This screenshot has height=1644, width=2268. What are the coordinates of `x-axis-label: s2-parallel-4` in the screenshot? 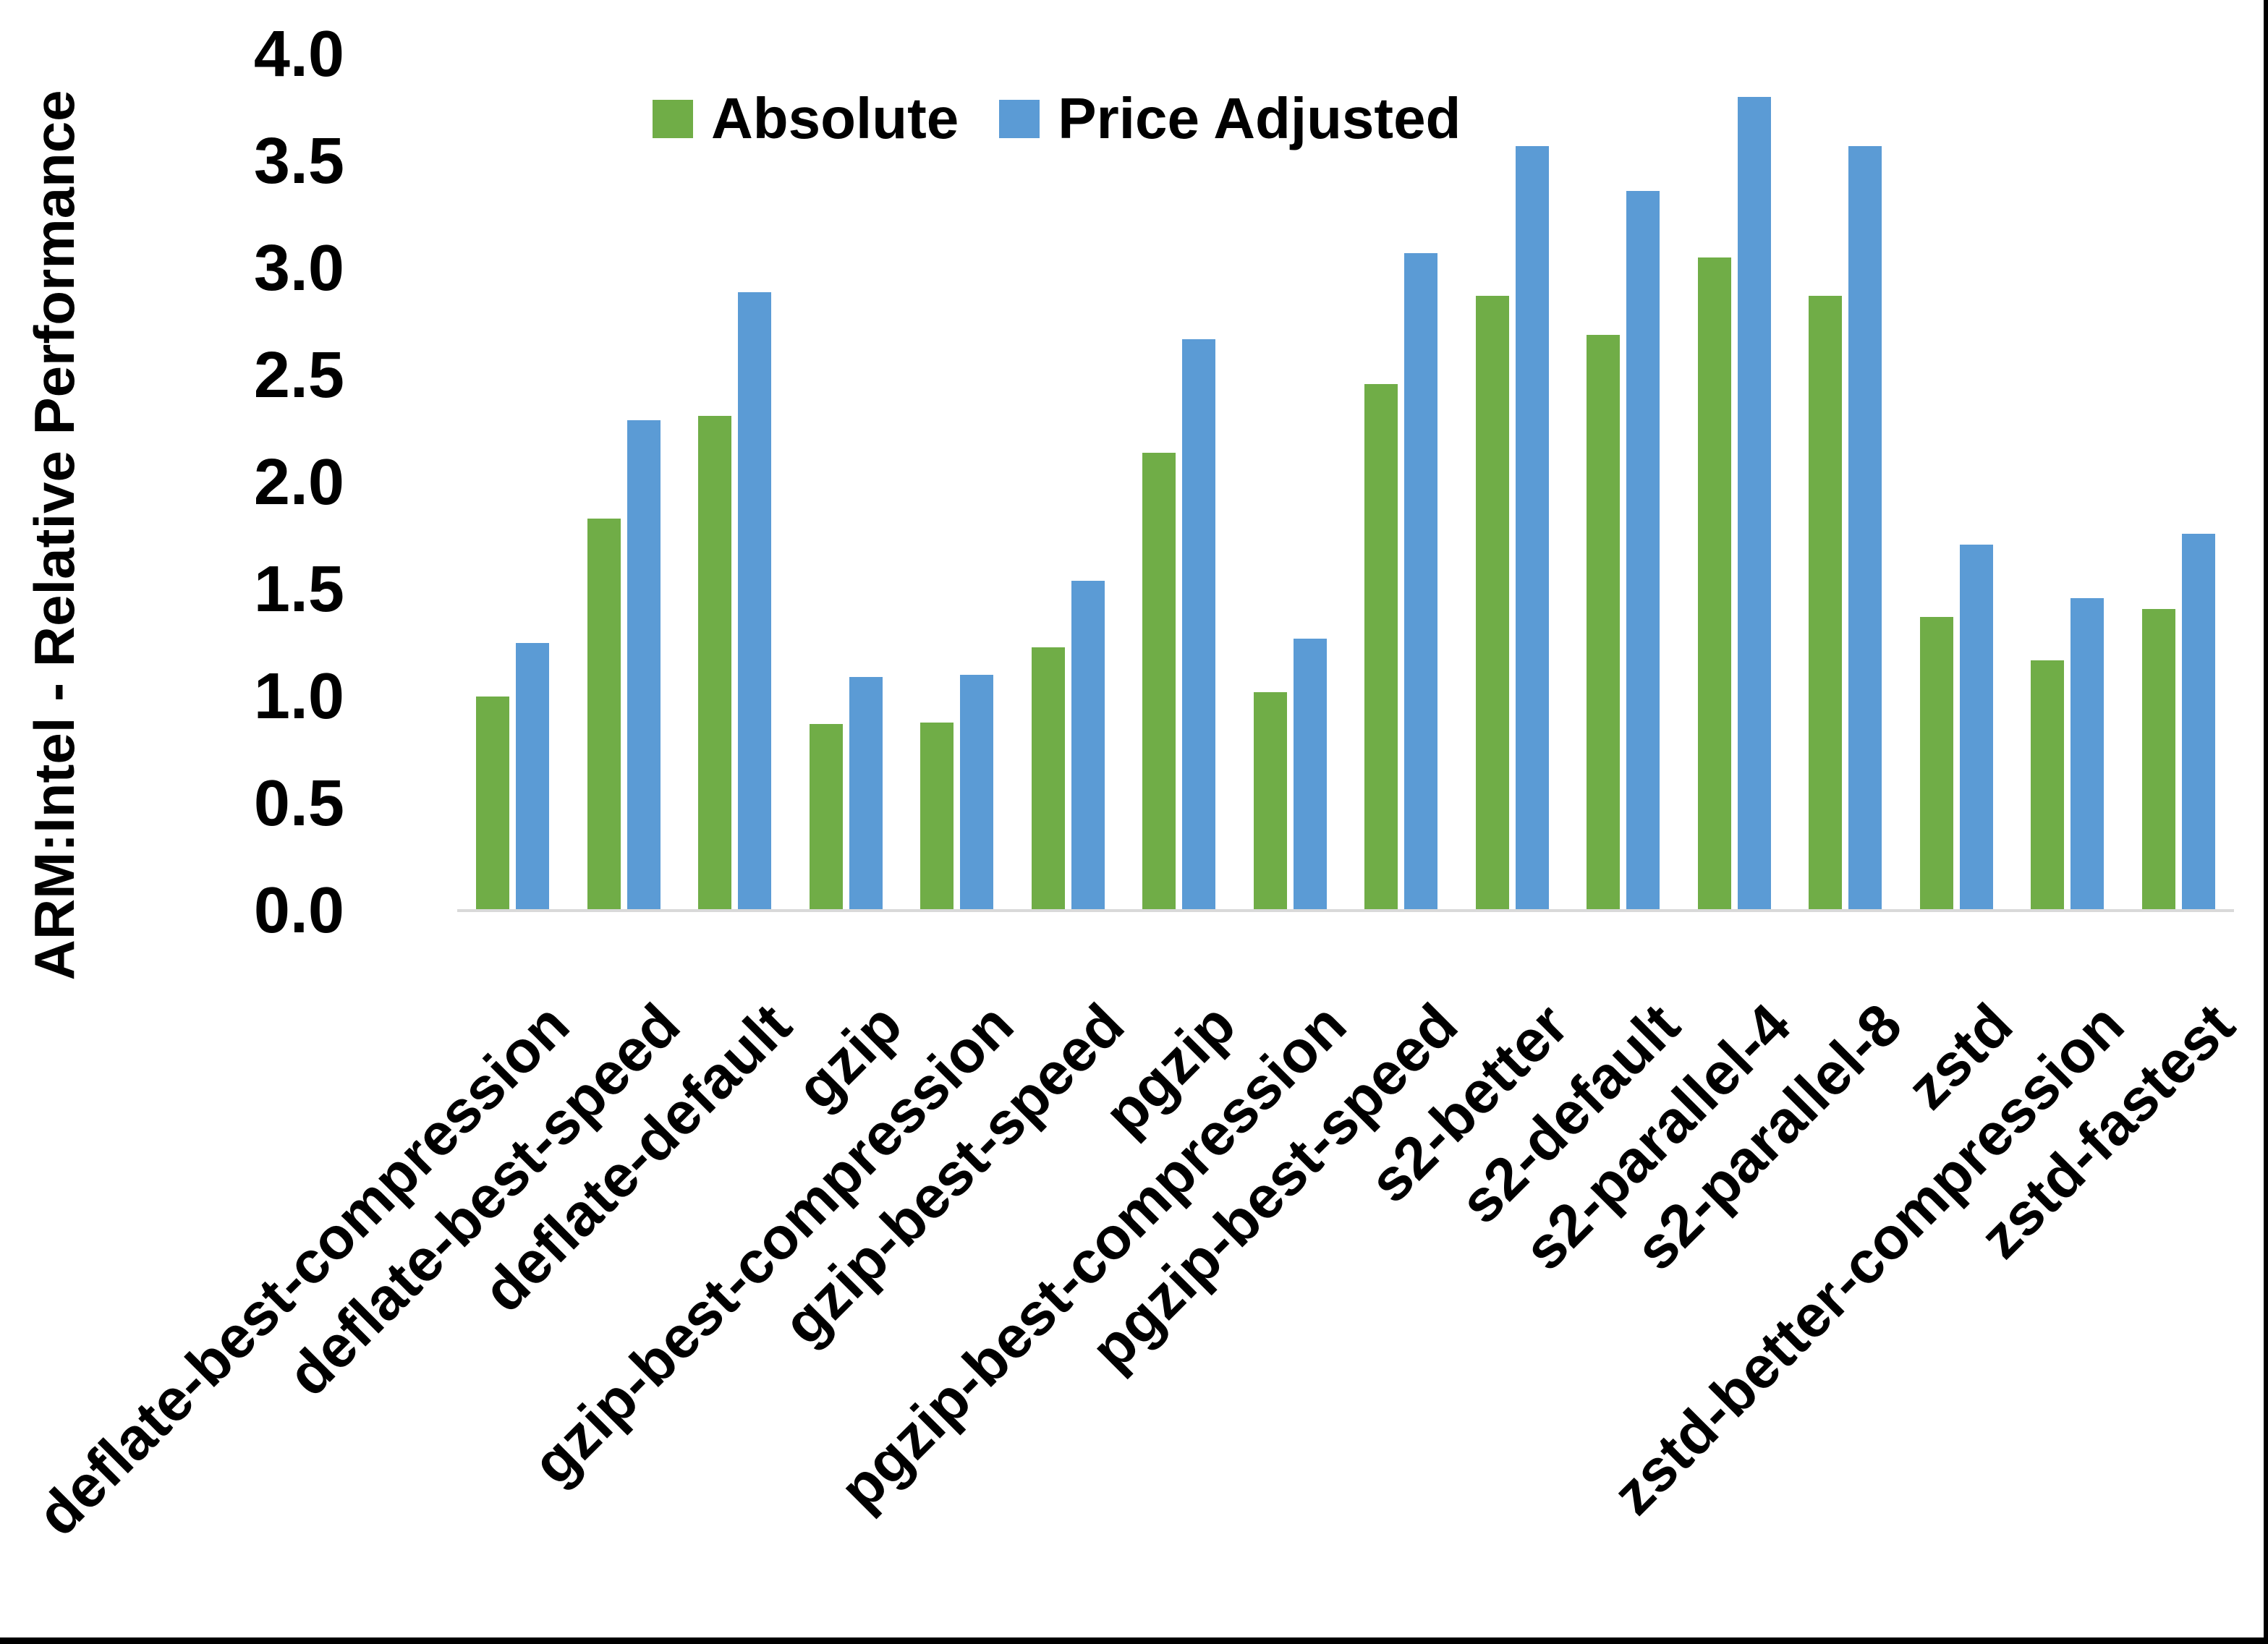 It's located at (1657, 1137).